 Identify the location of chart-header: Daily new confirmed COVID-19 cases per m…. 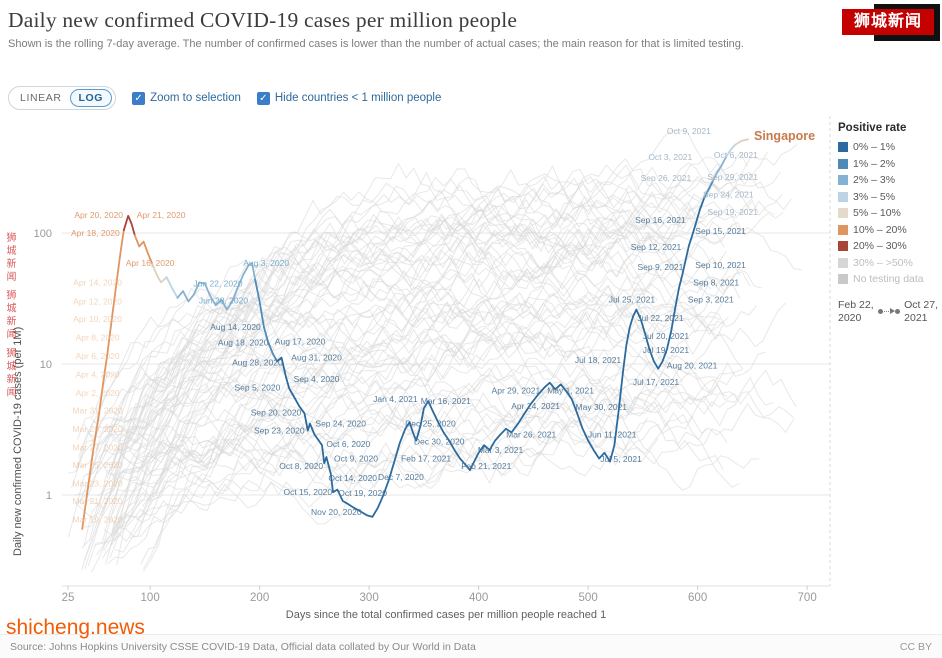
(408, 30).